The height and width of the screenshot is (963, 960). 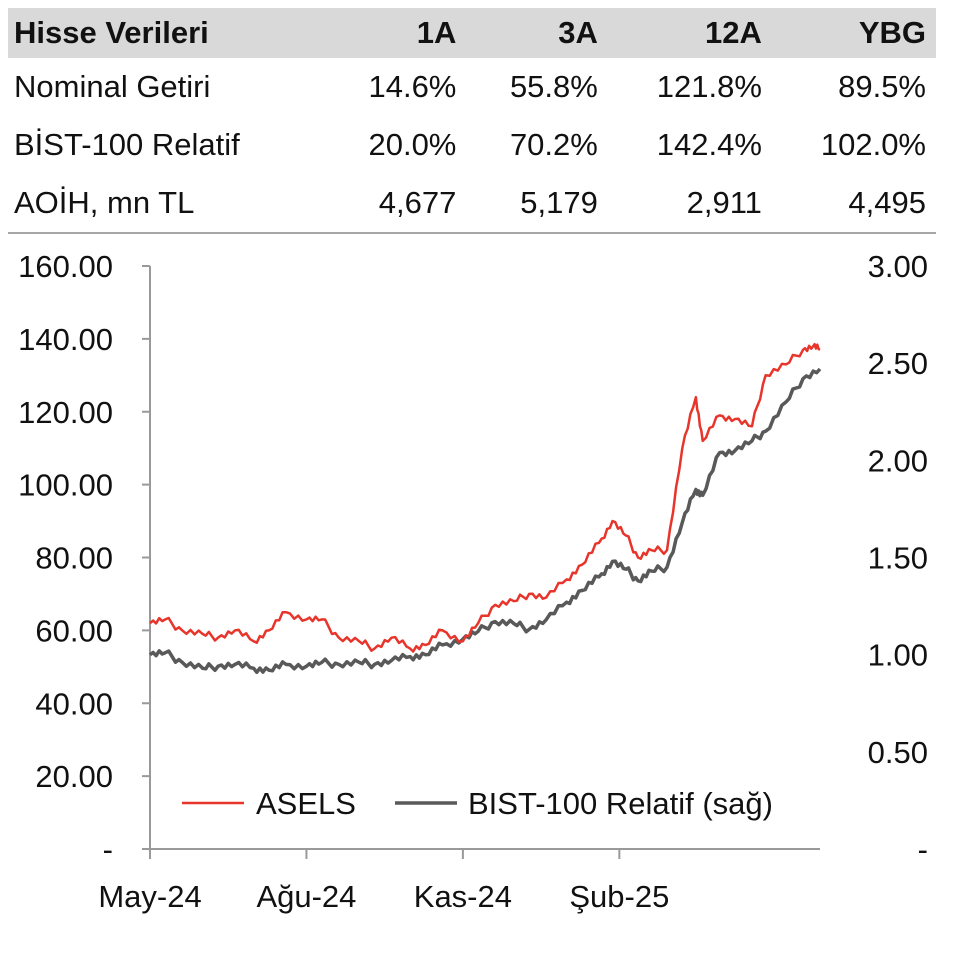 What do you see at coordinates (853, 33) in the screenshot?
I see `header-ybg: YBG` at bounding box center [853, 33].